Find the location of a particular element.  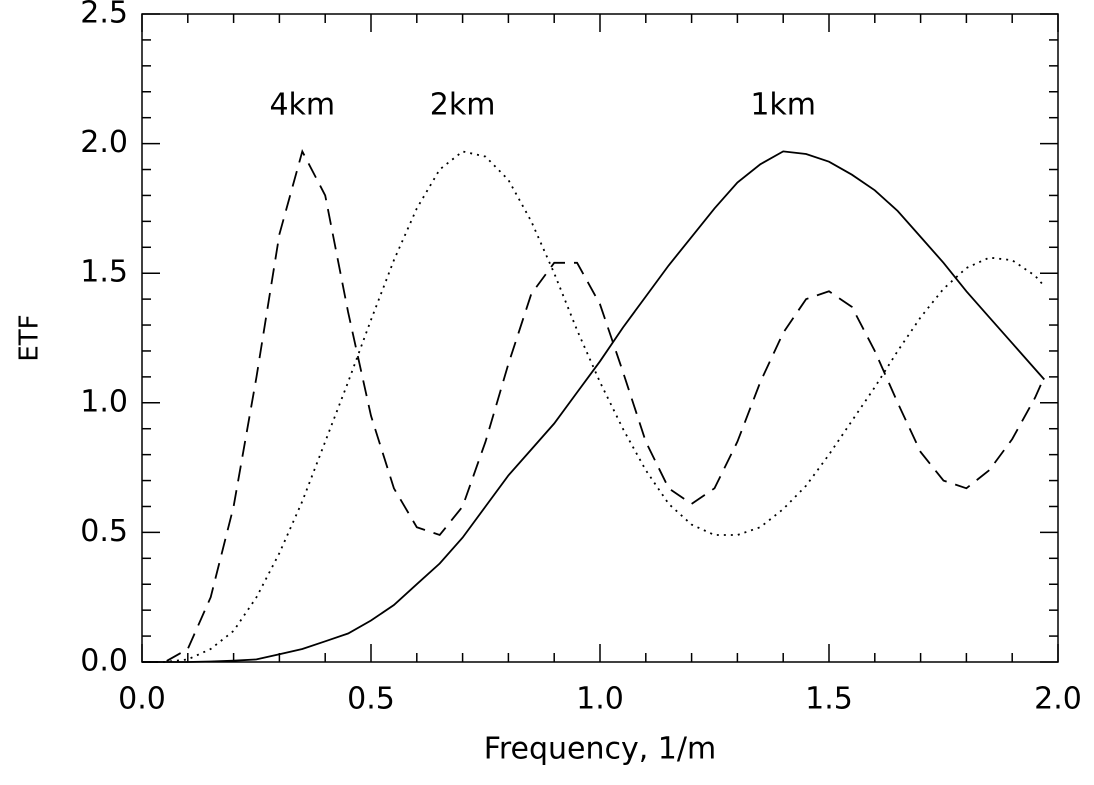

y-tick-label: 1.5 is located at coordinates (104, 272).